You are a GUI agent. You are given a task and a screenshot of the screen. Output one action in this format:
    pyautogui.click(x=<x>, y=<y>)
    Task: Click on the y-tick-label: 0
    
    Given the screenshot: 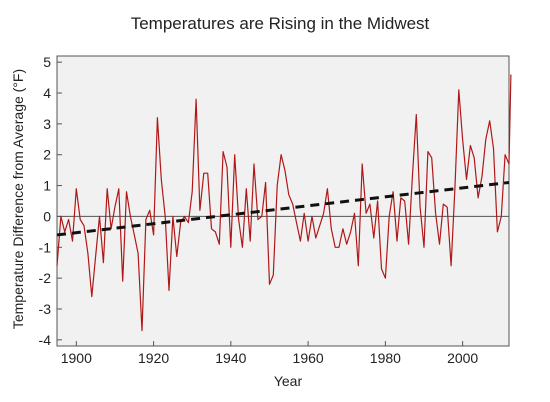 What is the action you would take?
    pyautogui.click(x=47, y=216)
    